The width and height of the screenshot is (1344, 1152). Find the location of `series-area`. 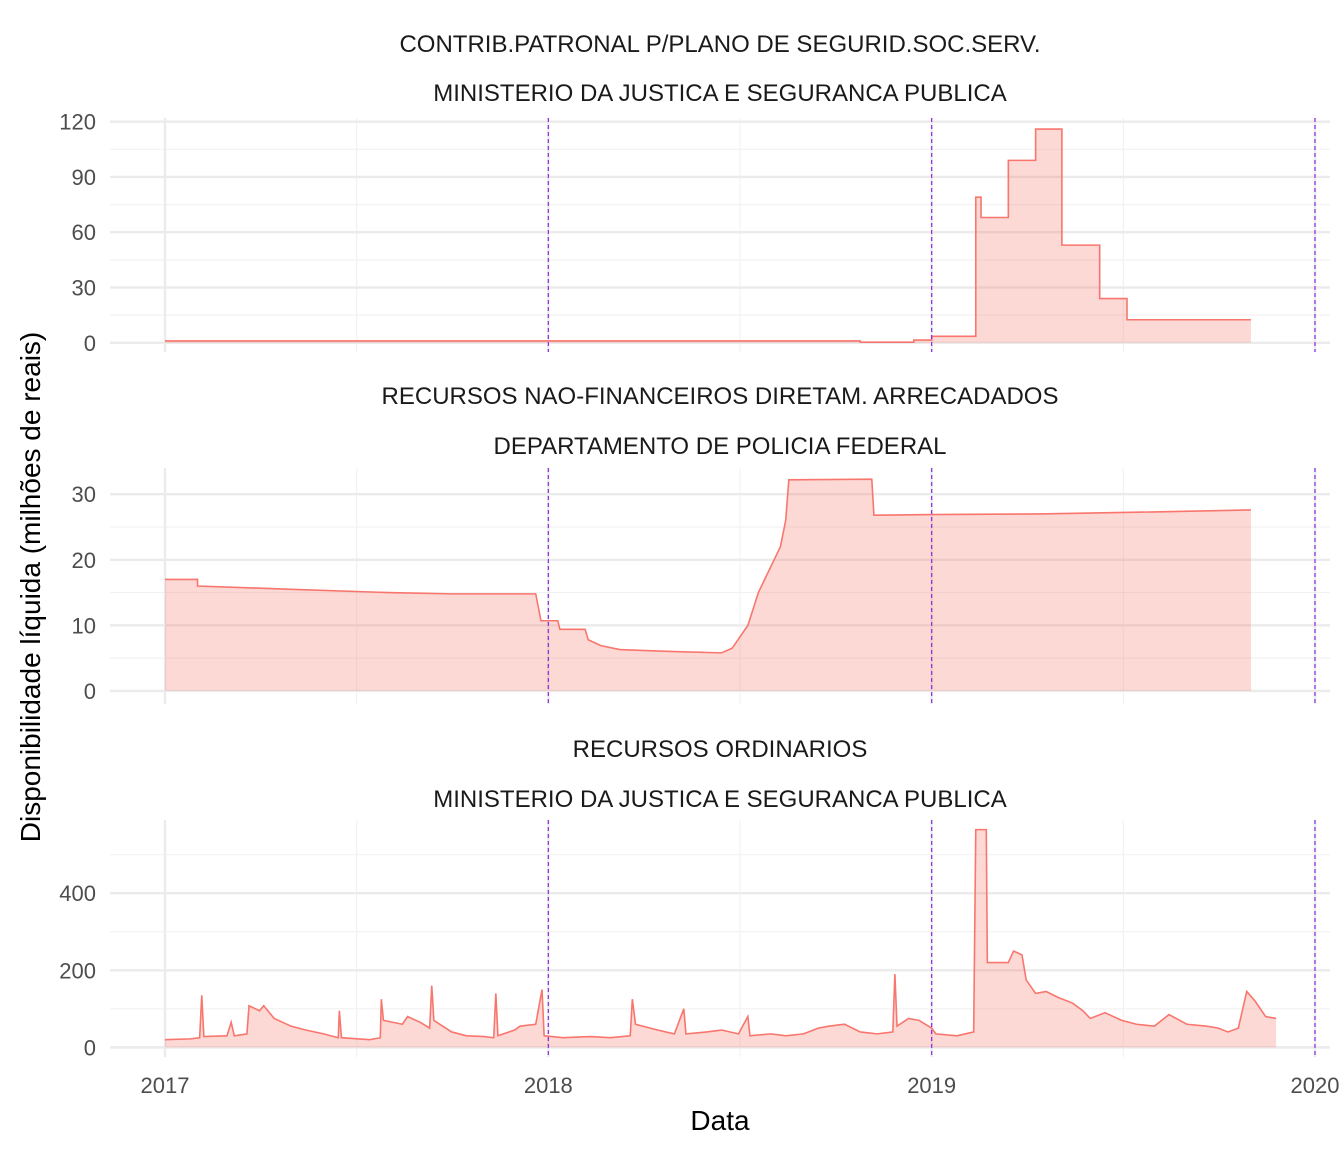

series-area is located at coordinates (708, 585).